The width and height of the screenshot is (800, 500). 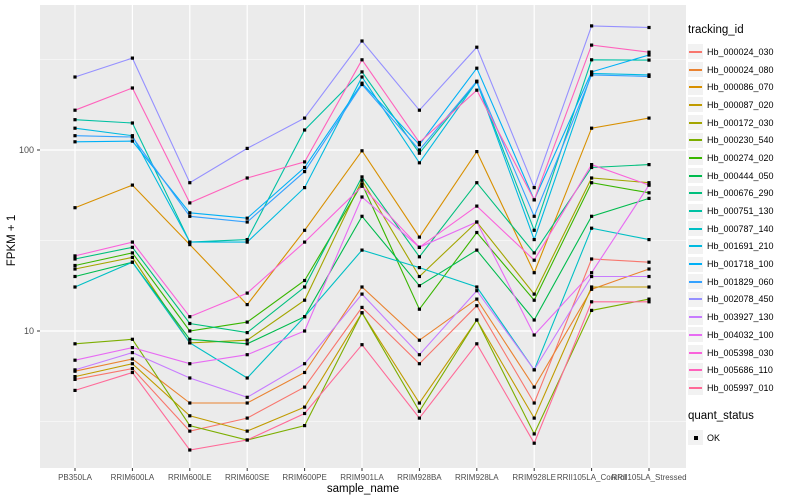 What do you see at coordinates (592, 477) in the screenshot?
I see `x-tick-label: RRII105LA_Control` at bounding box center [592, 477].